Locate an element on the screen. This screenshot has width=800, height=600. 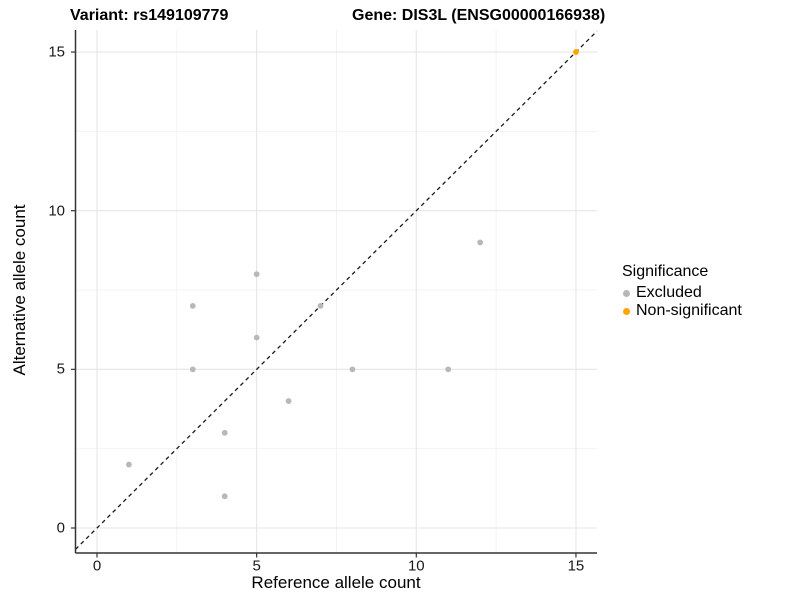
legend: Significance Excluded Non-significant is located at coordinates (681, 291).